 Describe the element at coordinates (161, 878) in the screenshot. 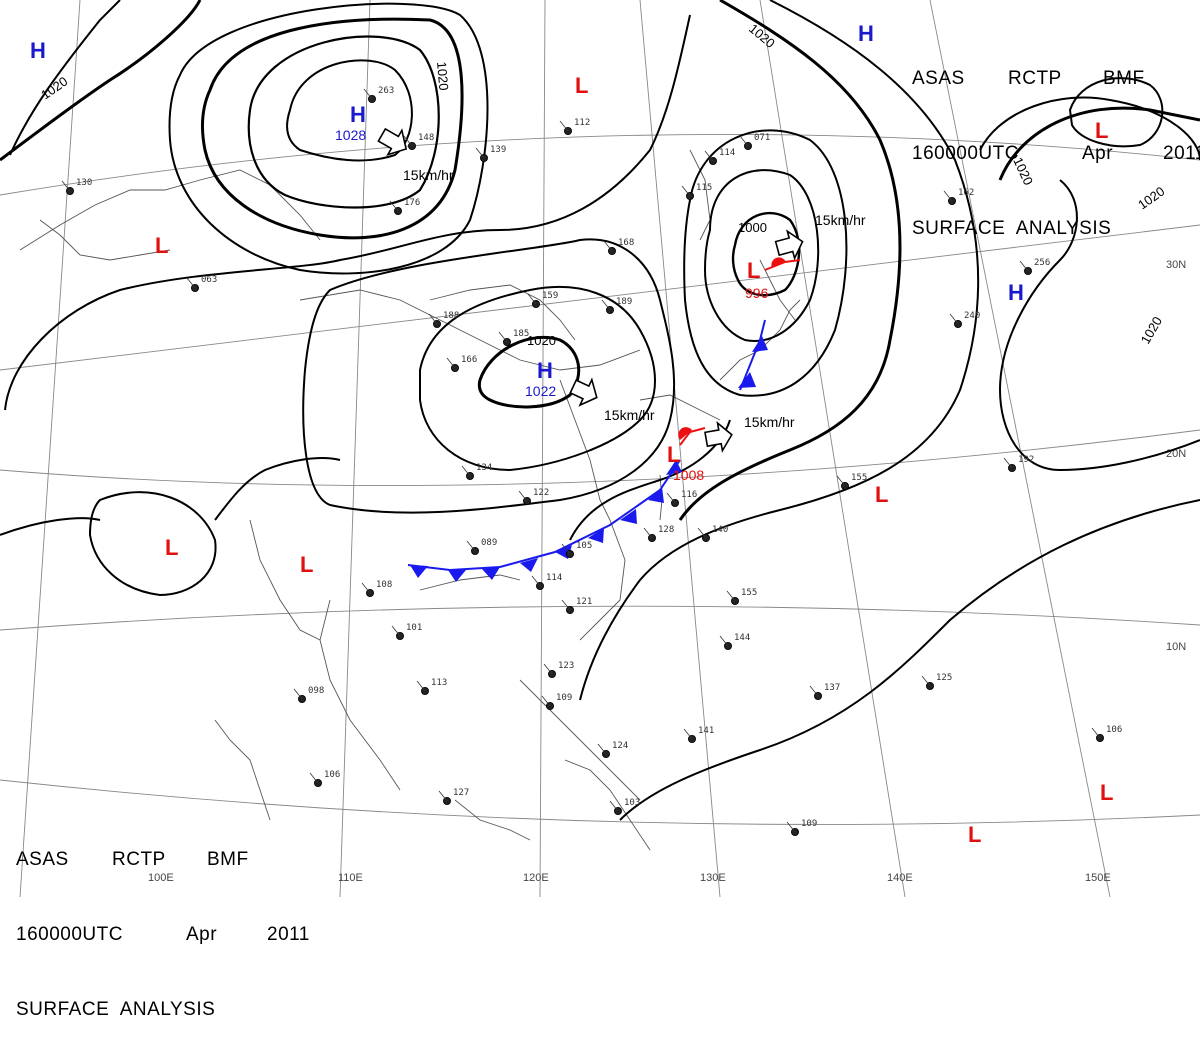

I see `lon-label-100e: 100E` at that location.